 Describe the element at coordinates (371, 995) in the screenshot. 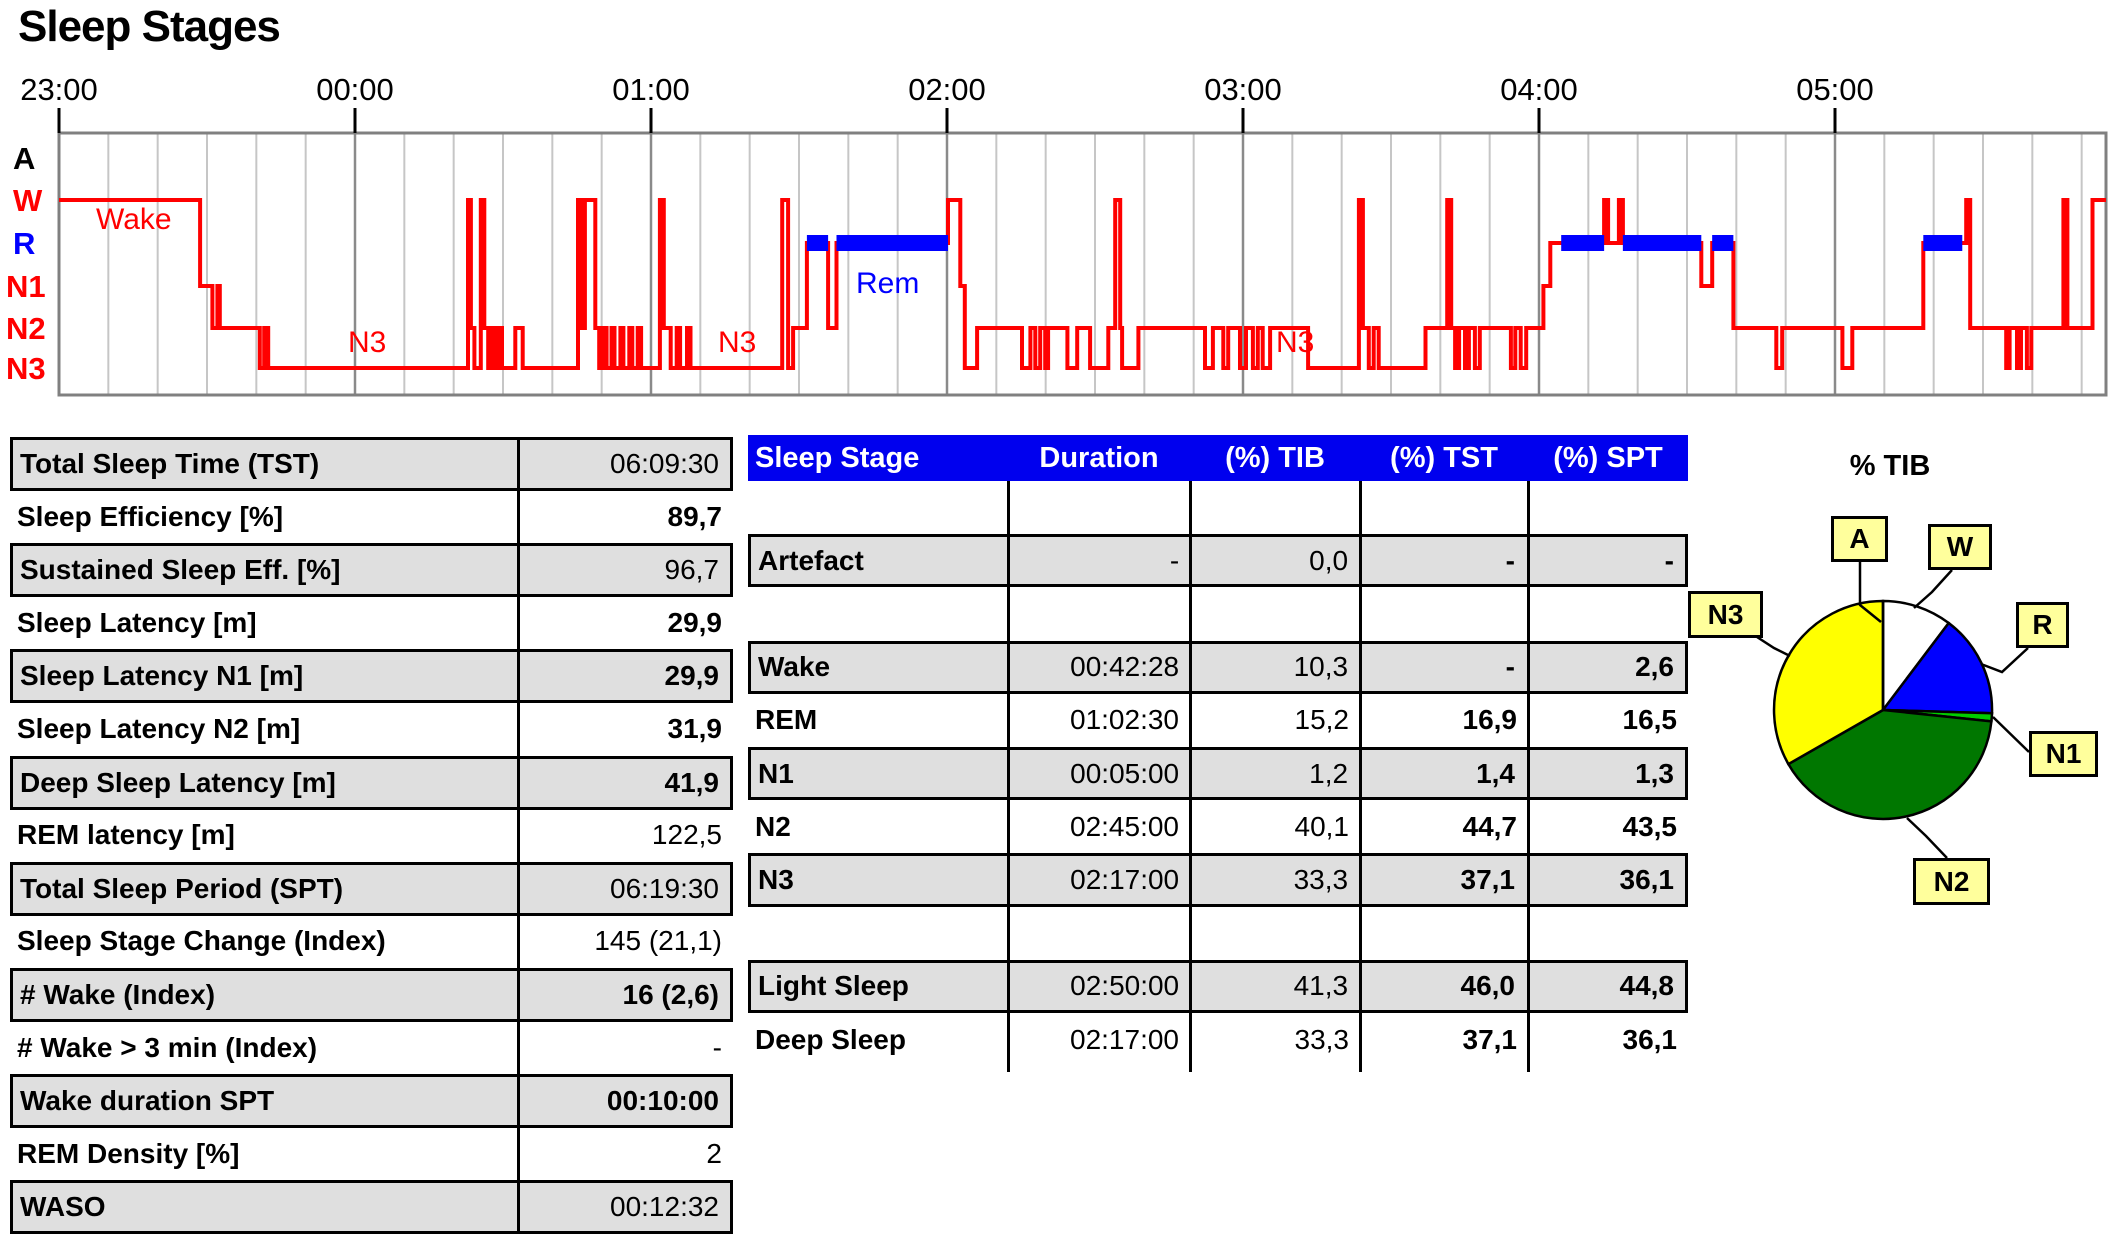

I see `summary-row: # Wake (Index) 16 (2,6)` at that location.